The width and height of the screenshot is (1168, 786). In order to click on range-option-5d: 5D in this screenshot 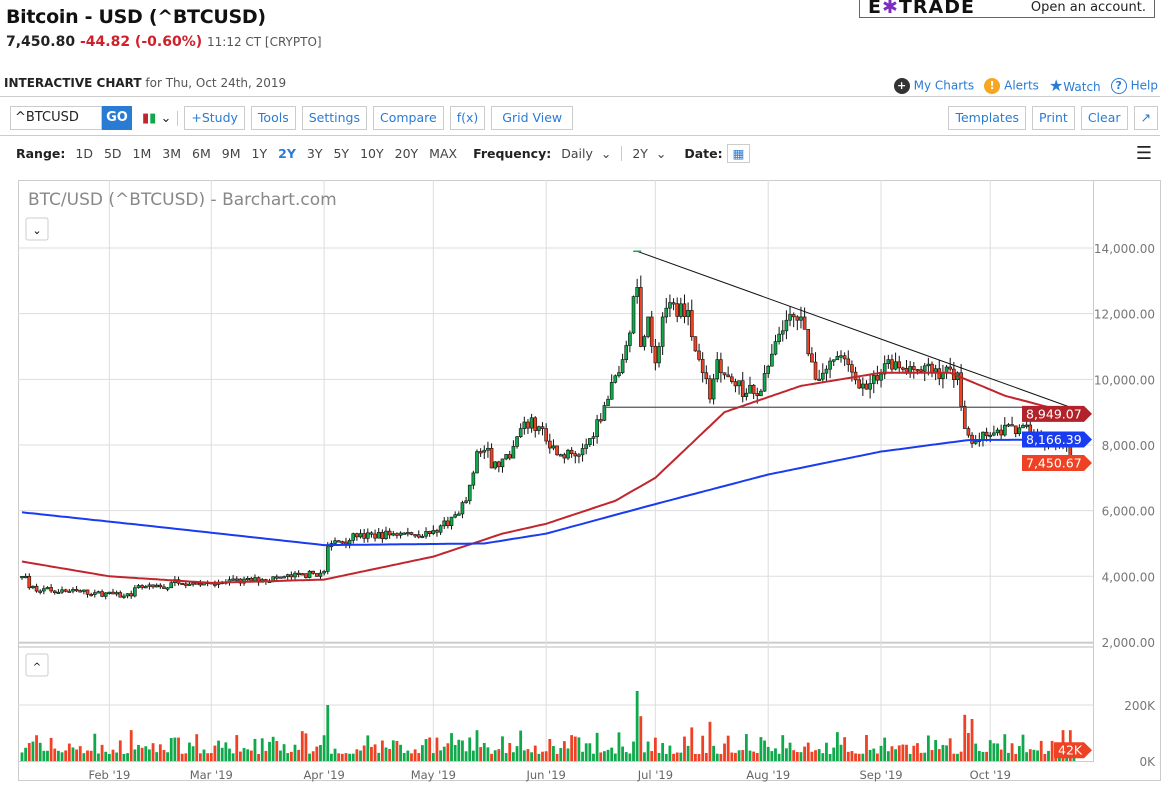, I will do `click(112, 153)`.